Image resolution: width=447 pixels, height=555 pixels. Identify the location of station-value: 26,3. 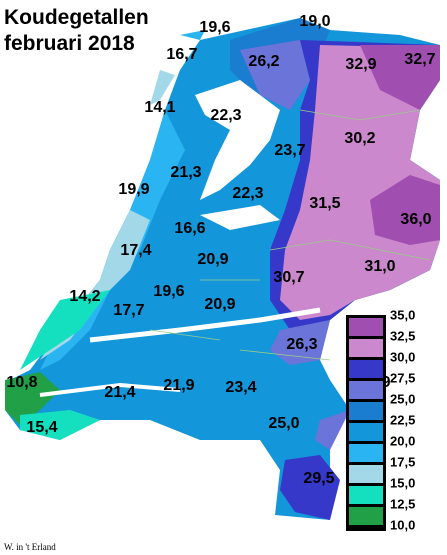
(301, 344).